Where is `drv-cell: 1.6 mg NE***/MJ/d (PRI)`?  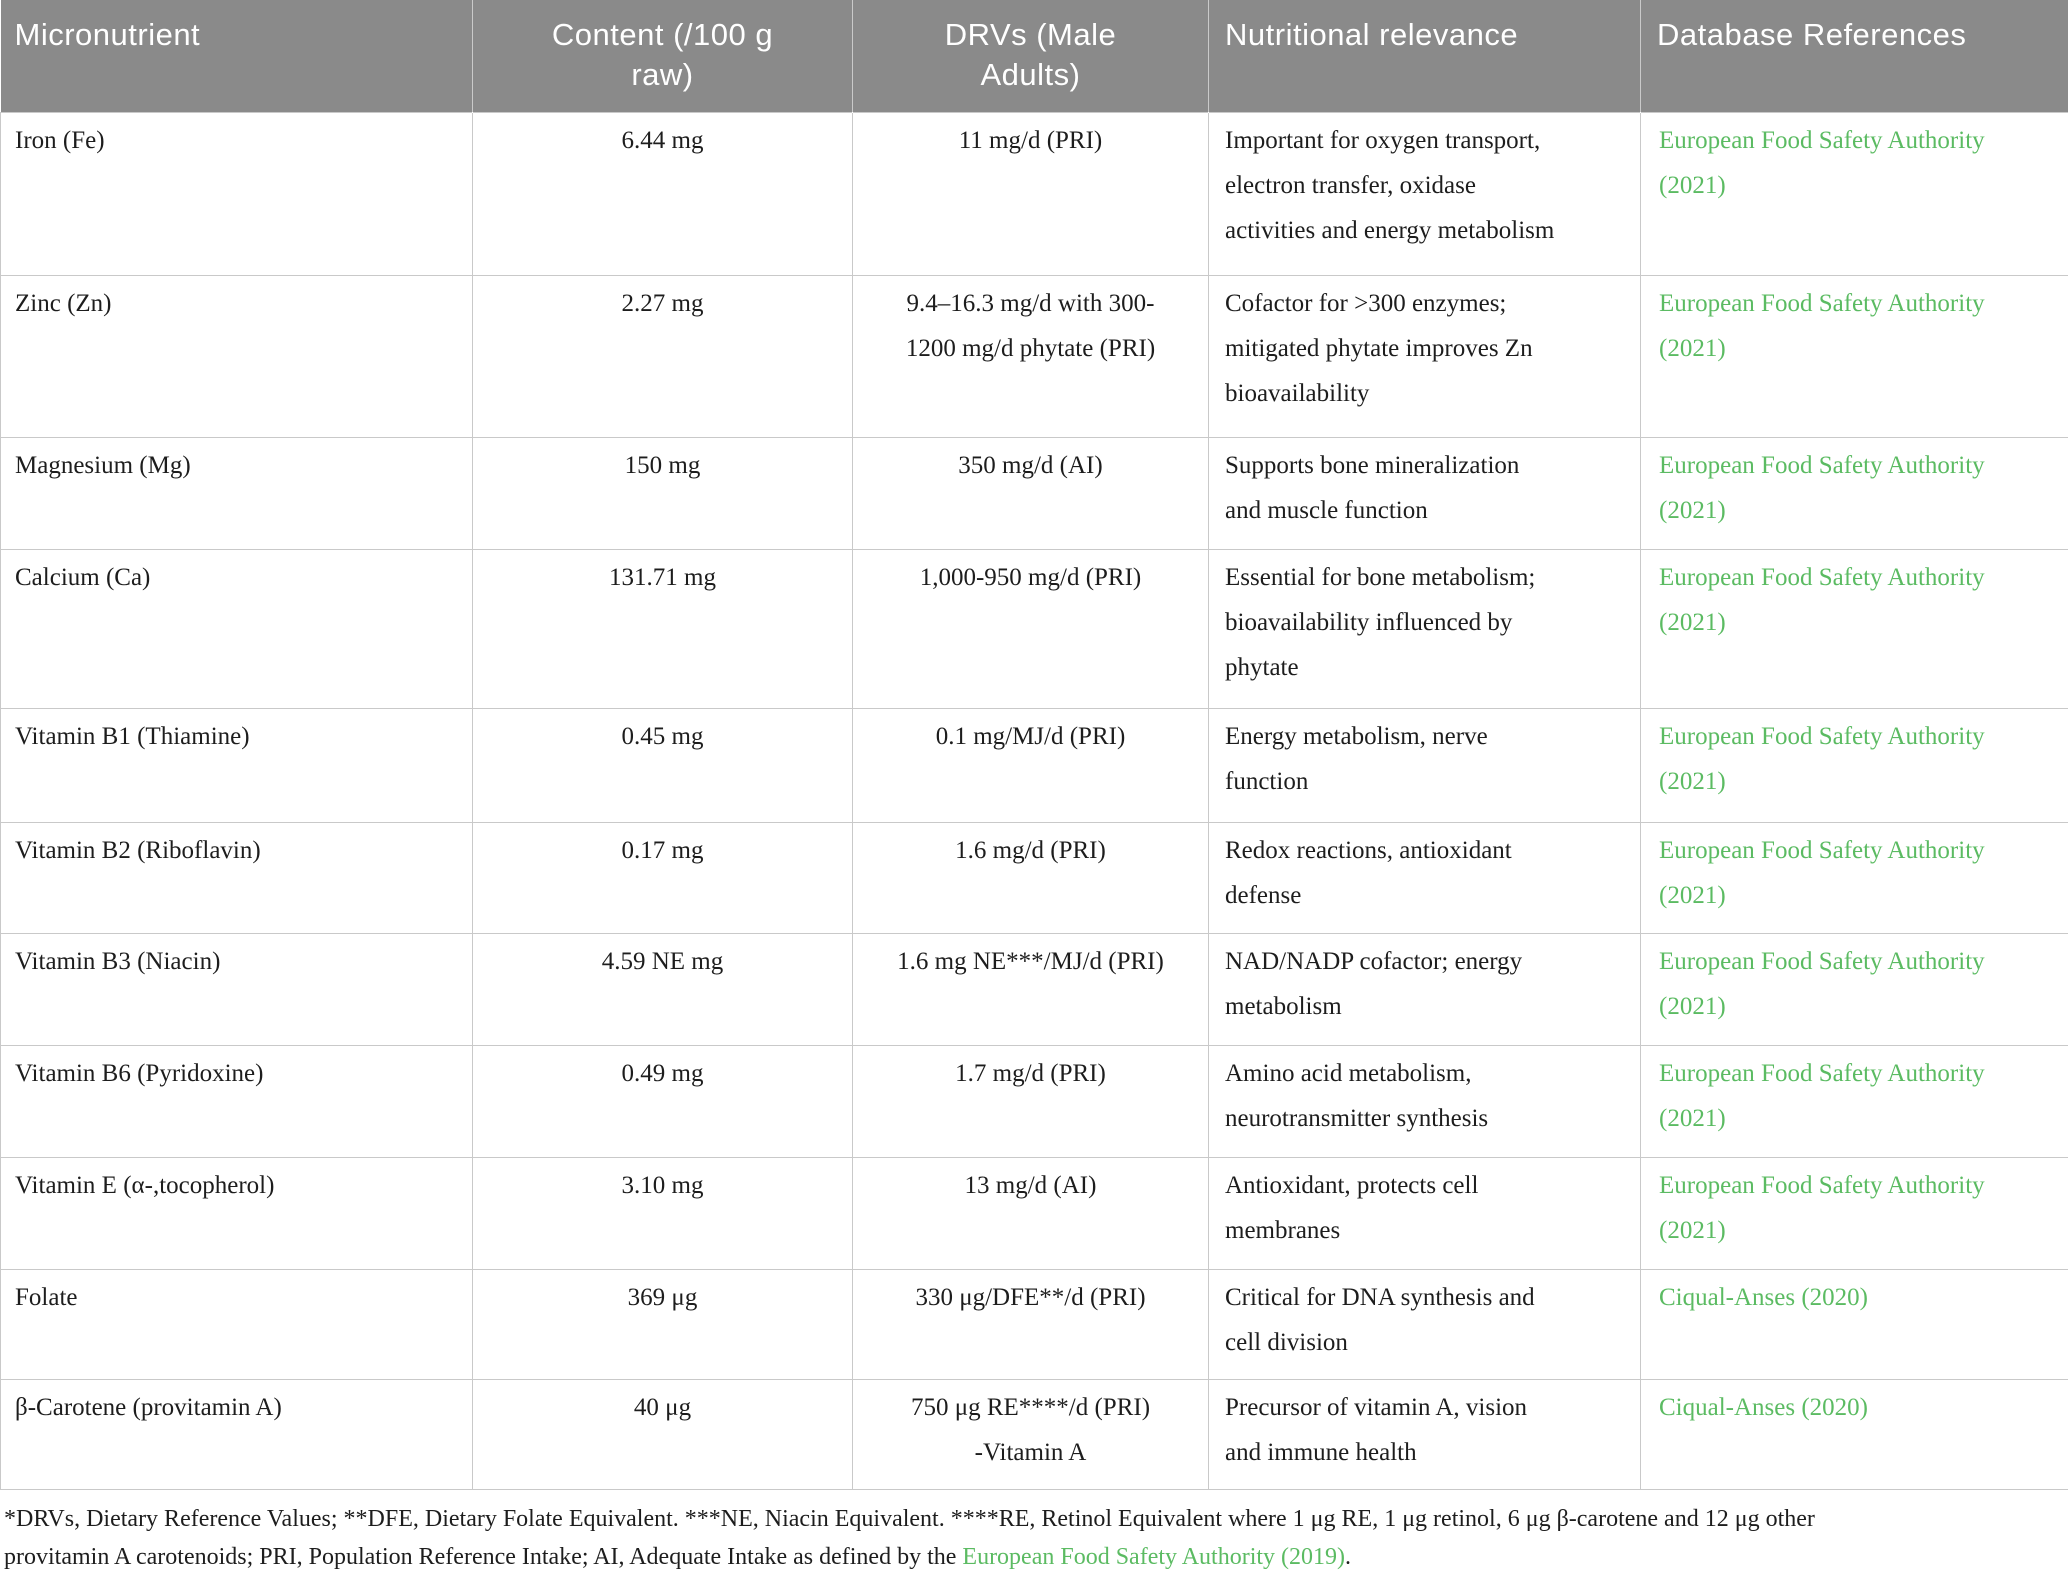 drv-cell: 1.6 mg NE***/MJ/d (PRI) is located at coordinates (1030, 989).